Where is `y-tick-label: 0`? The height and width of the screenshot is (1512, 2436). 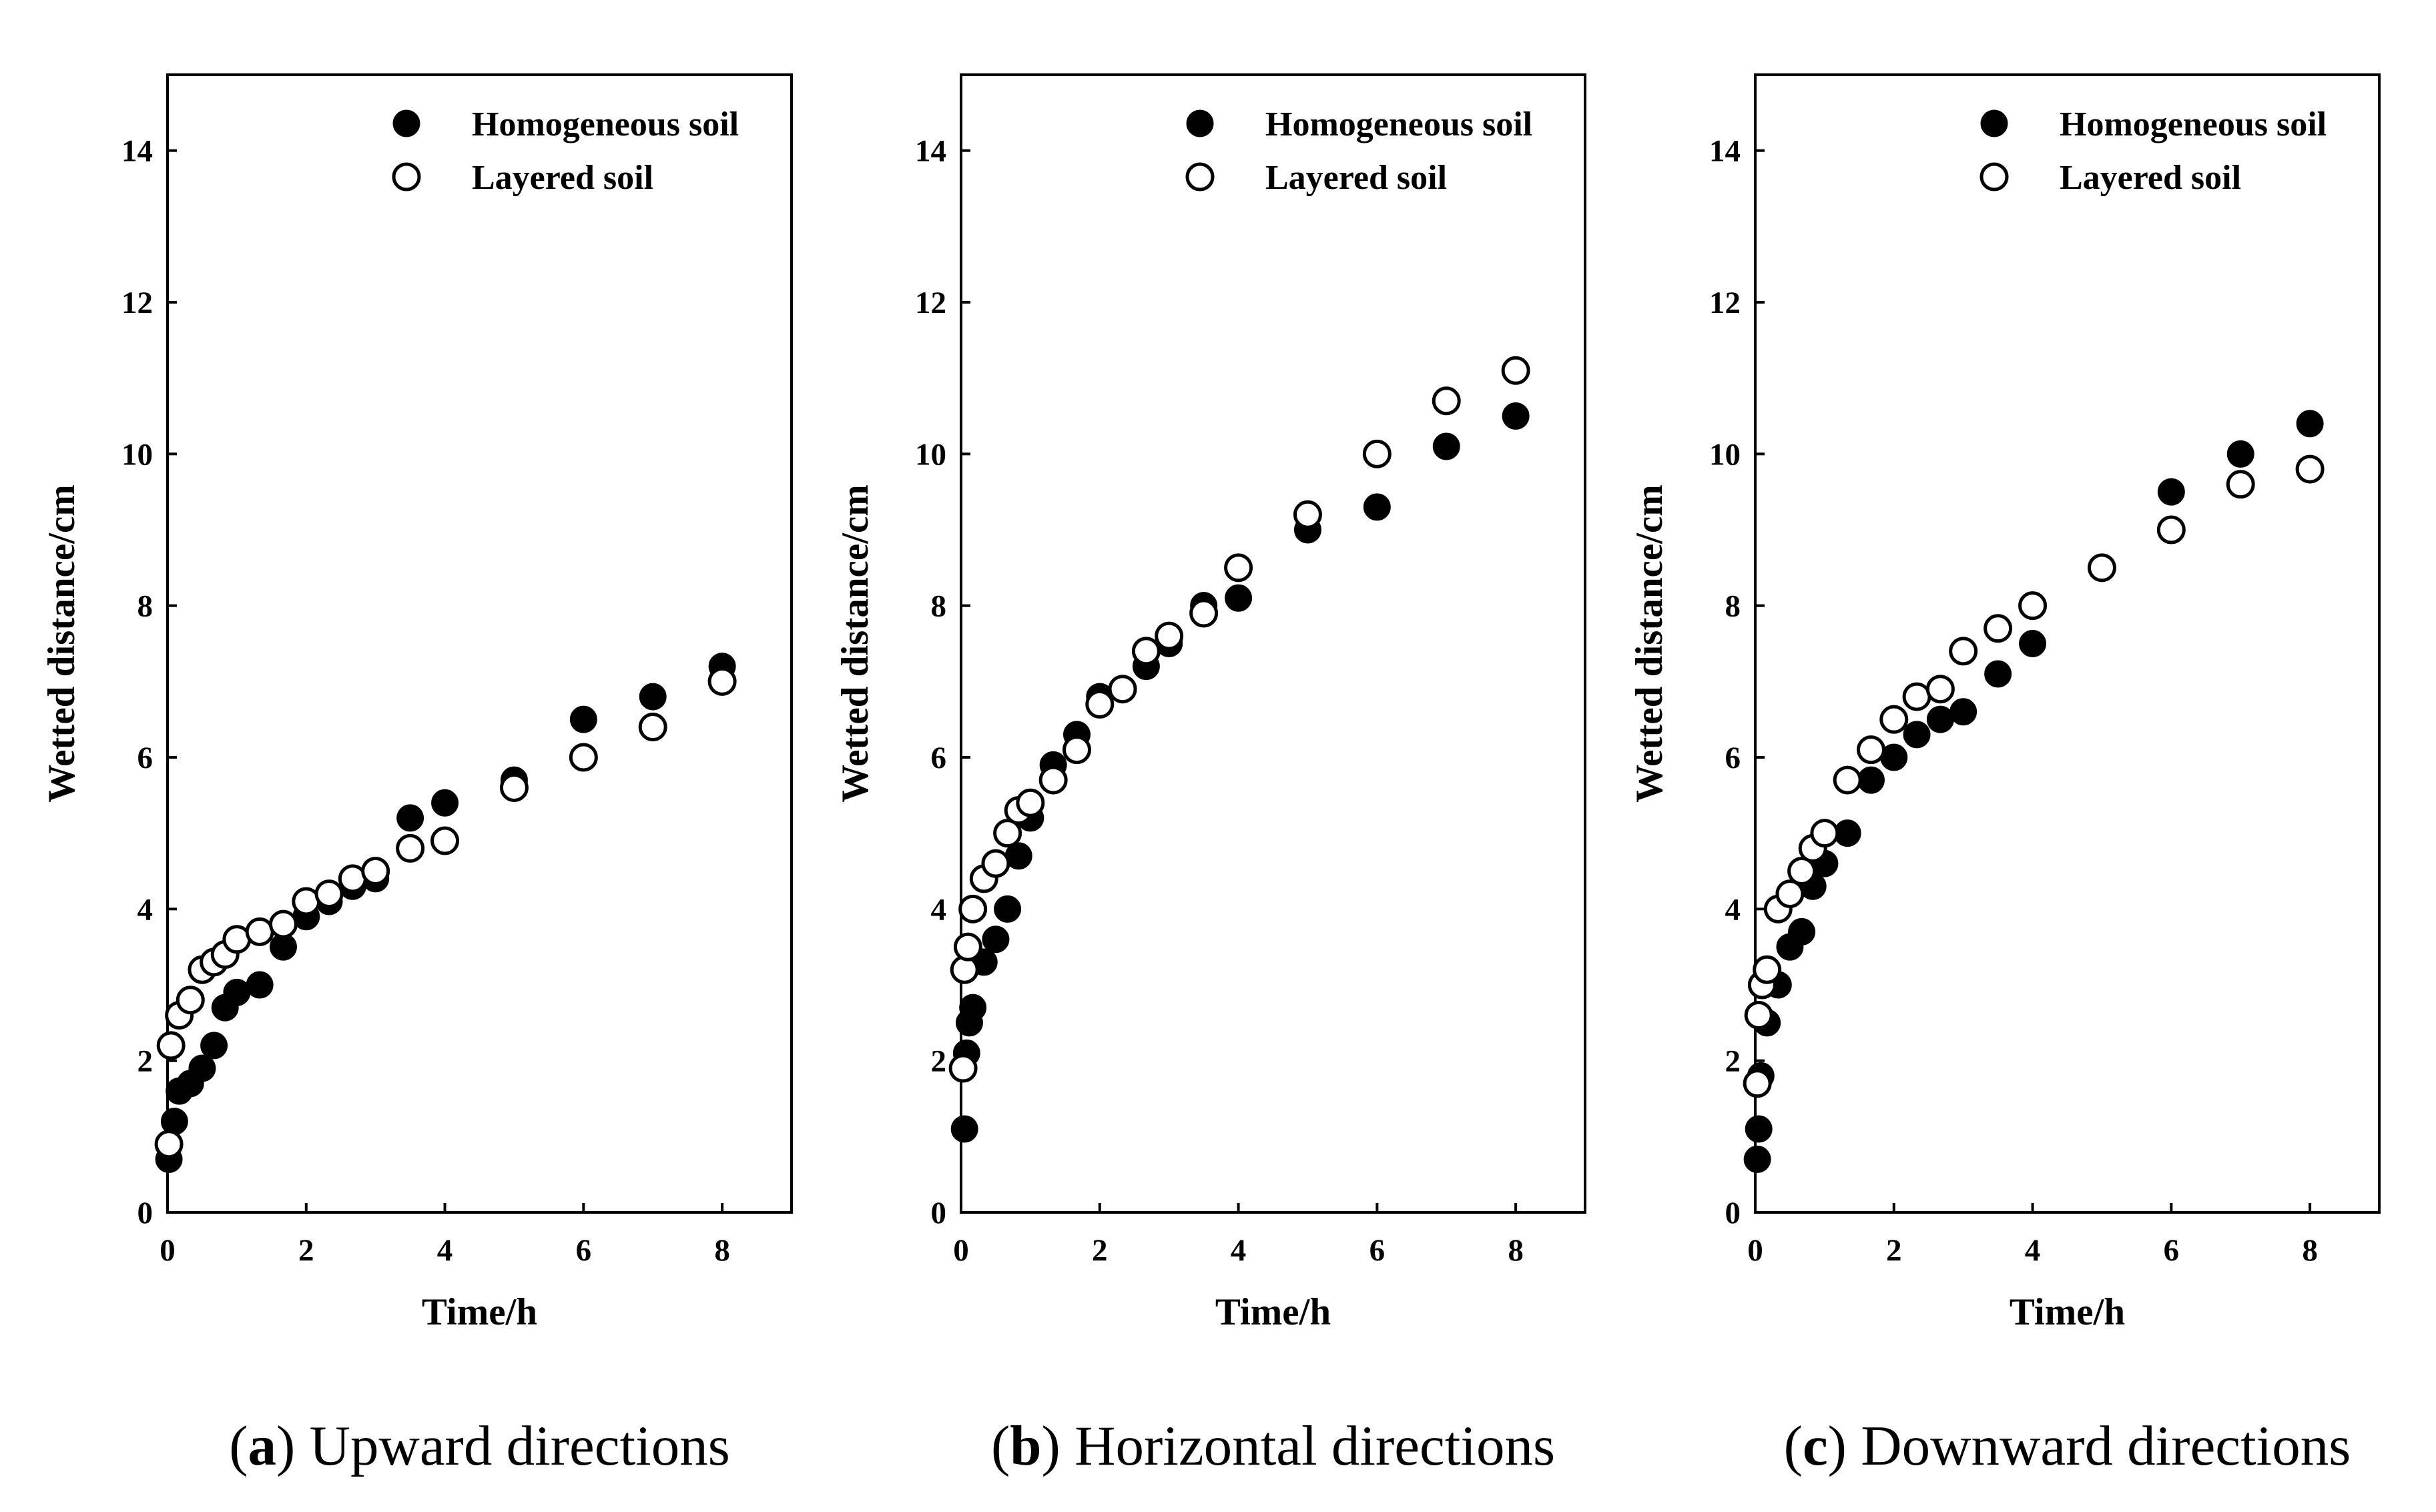
y-tick-label: 0 is located at coordinates (1733, 1213).